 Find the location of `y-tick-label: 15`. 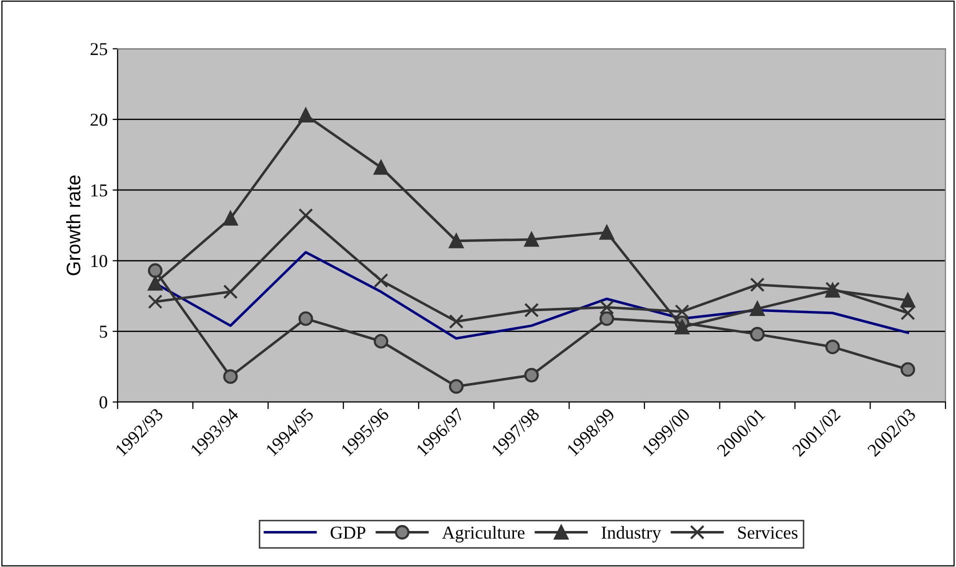

y-tick-label: 15 is located at coordinates (99, 190).